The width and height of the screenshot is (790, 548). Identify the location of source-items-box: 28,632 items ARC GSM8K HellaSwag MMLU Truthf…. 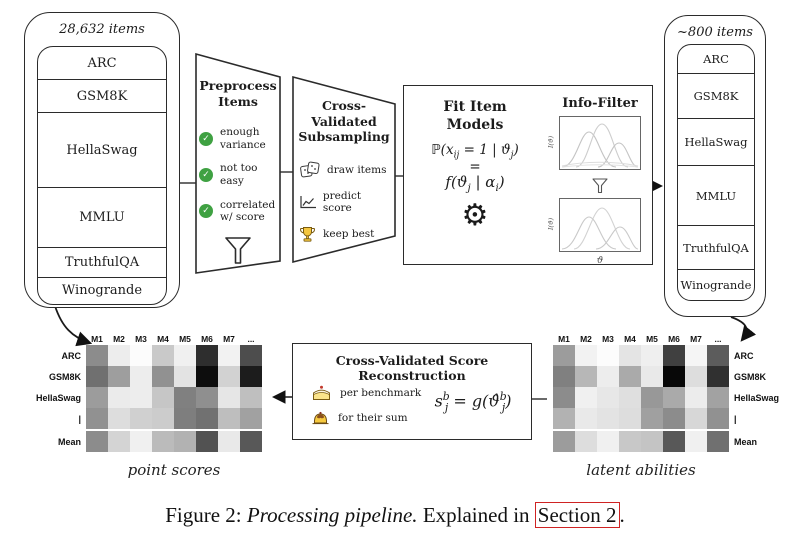
(102, 160).